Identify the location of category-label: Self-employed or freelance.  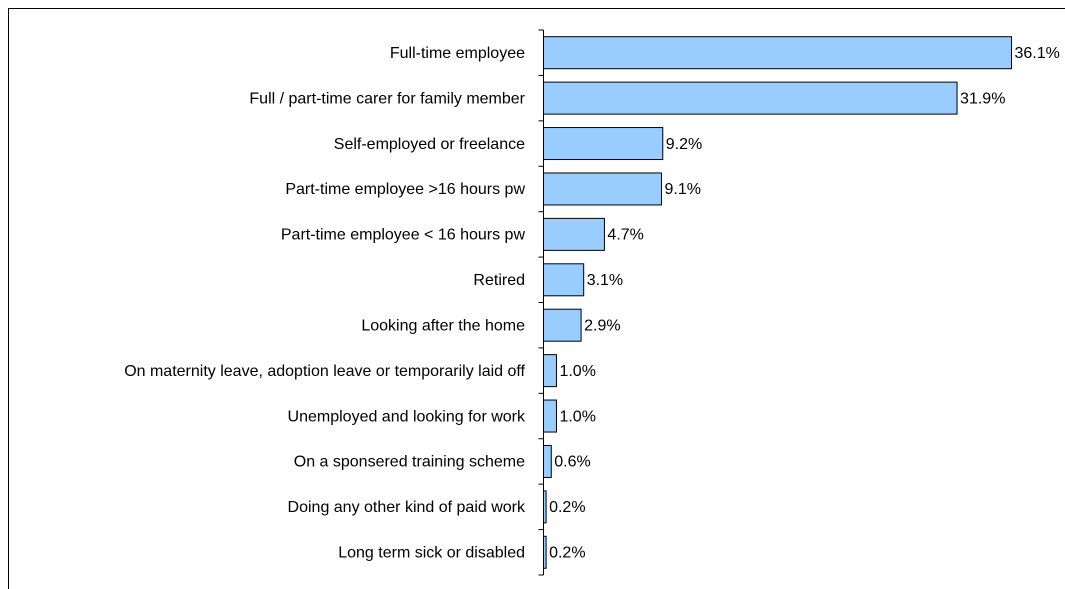
(429, 144).